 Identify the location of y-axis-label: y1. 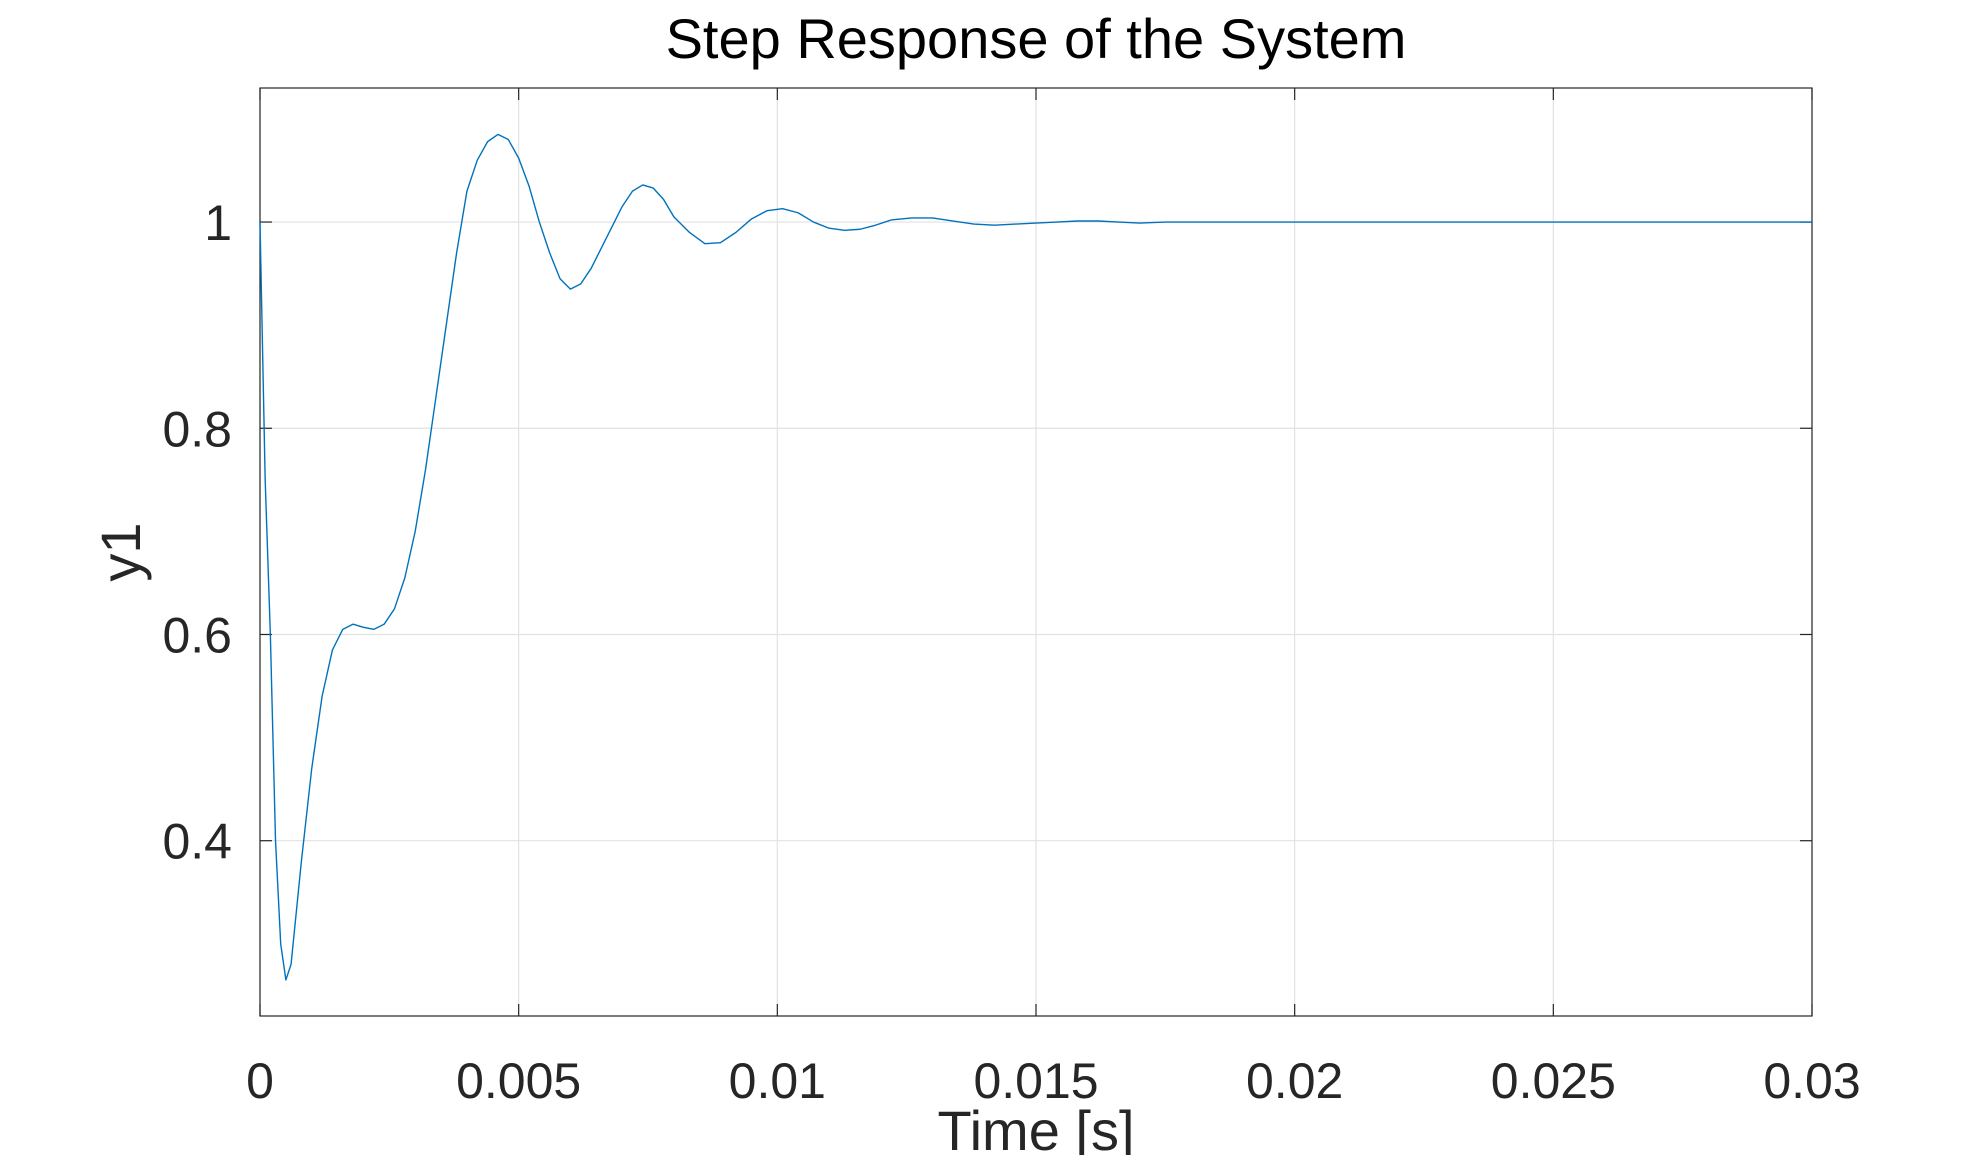
(120, 551).